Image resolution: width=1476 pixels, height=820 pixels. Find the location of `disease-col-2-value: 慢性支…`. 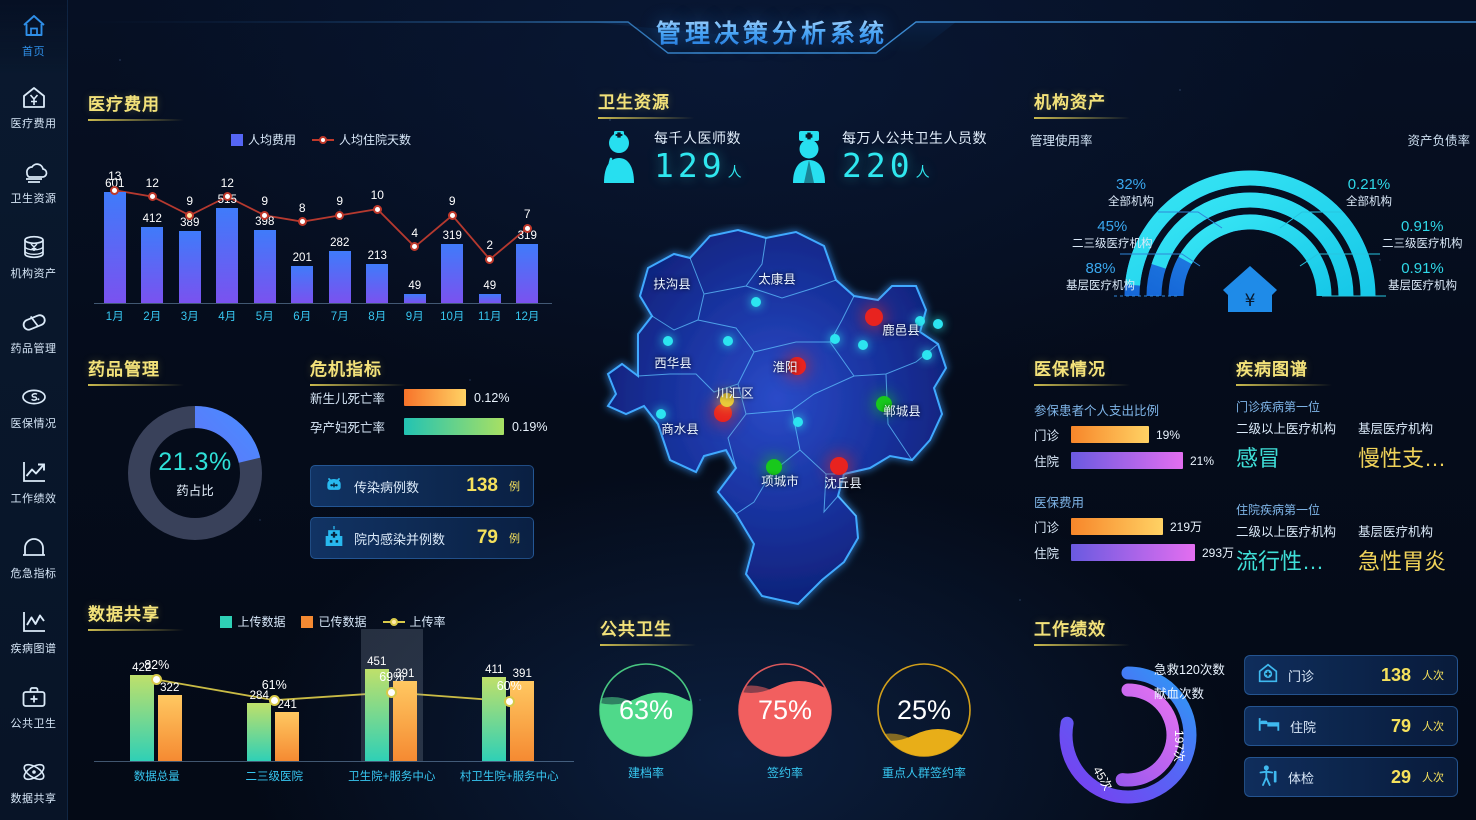

disease-col-2-value: 慢性支… is located at coordinates (1402, 458).